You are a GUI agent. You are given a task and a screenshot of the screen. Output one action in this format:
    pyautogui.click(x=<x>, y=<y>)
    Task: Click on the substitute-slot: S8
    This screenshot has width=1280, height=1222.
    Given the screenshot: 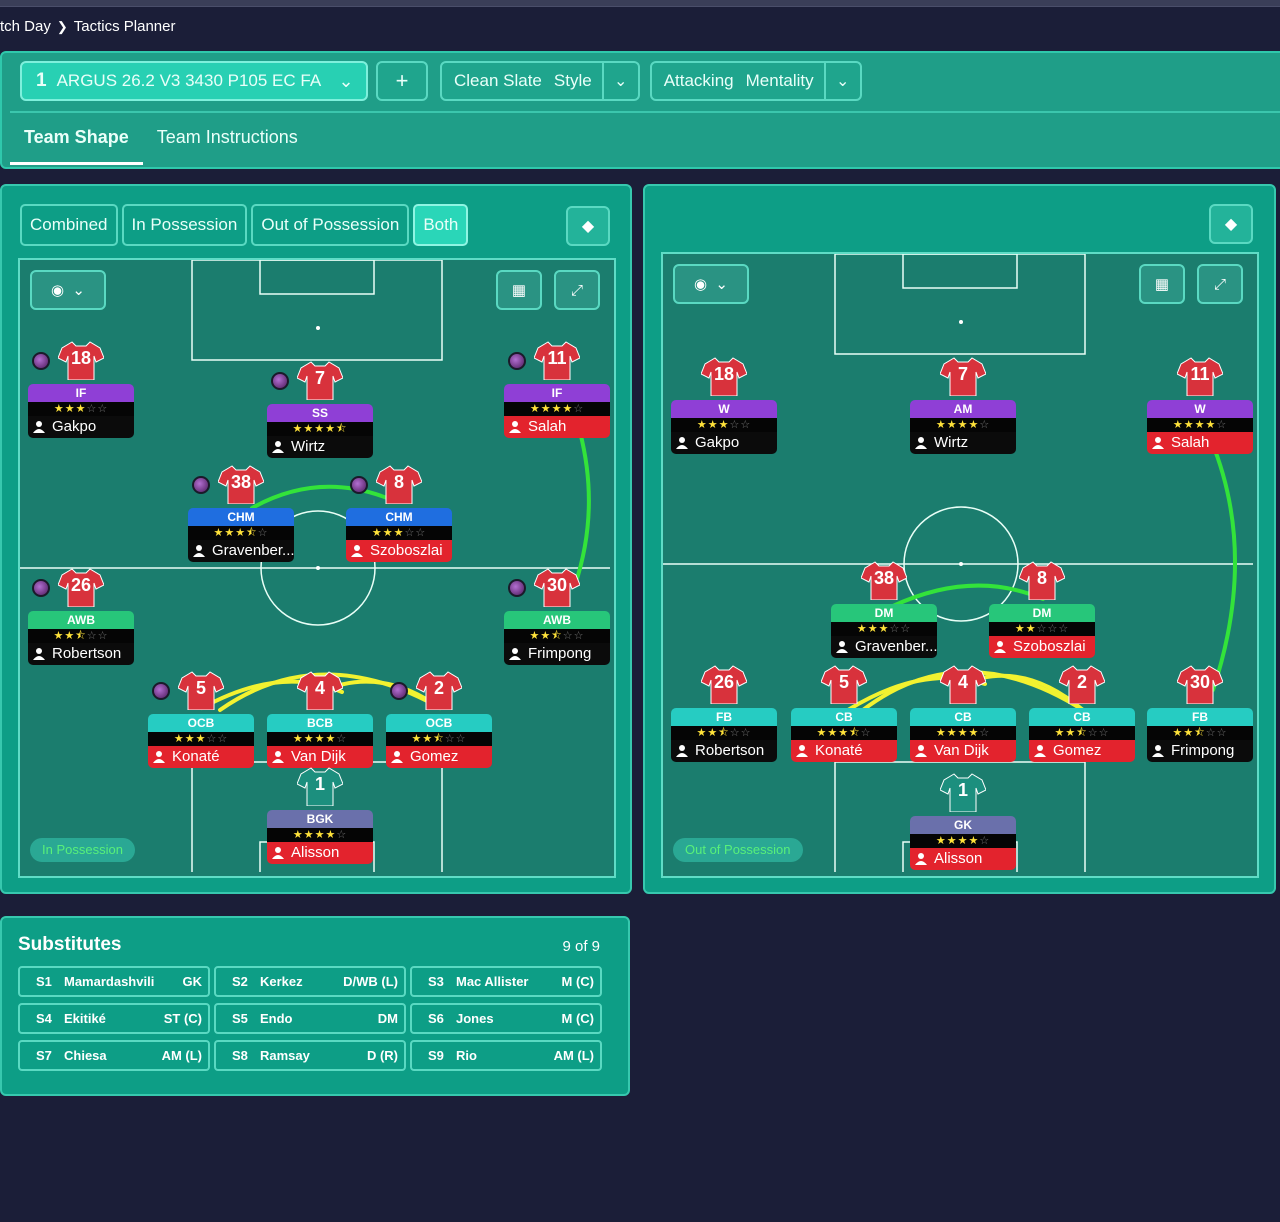 What is the action you would take?
    pyautogui.click(x=240, y=1055)
    